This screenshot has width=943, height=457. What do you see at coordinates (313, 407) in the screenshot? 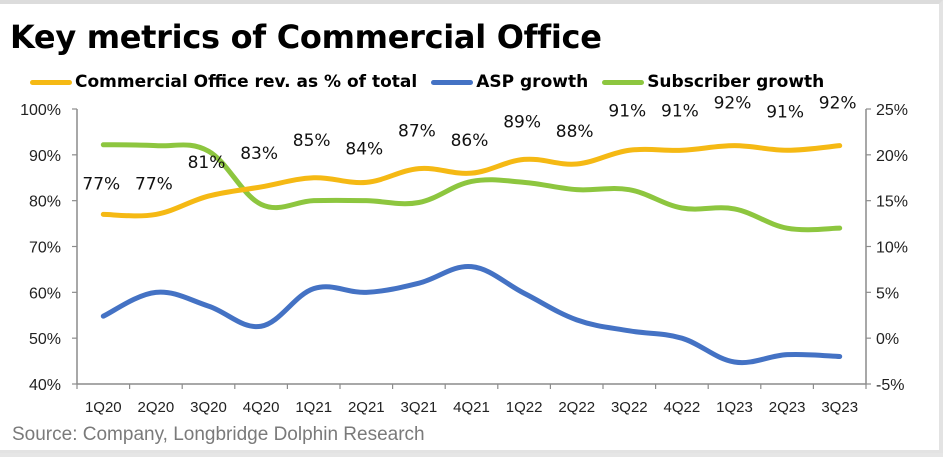
I see `x-tick-label: 1Q21` at bounding box center [313, 407].